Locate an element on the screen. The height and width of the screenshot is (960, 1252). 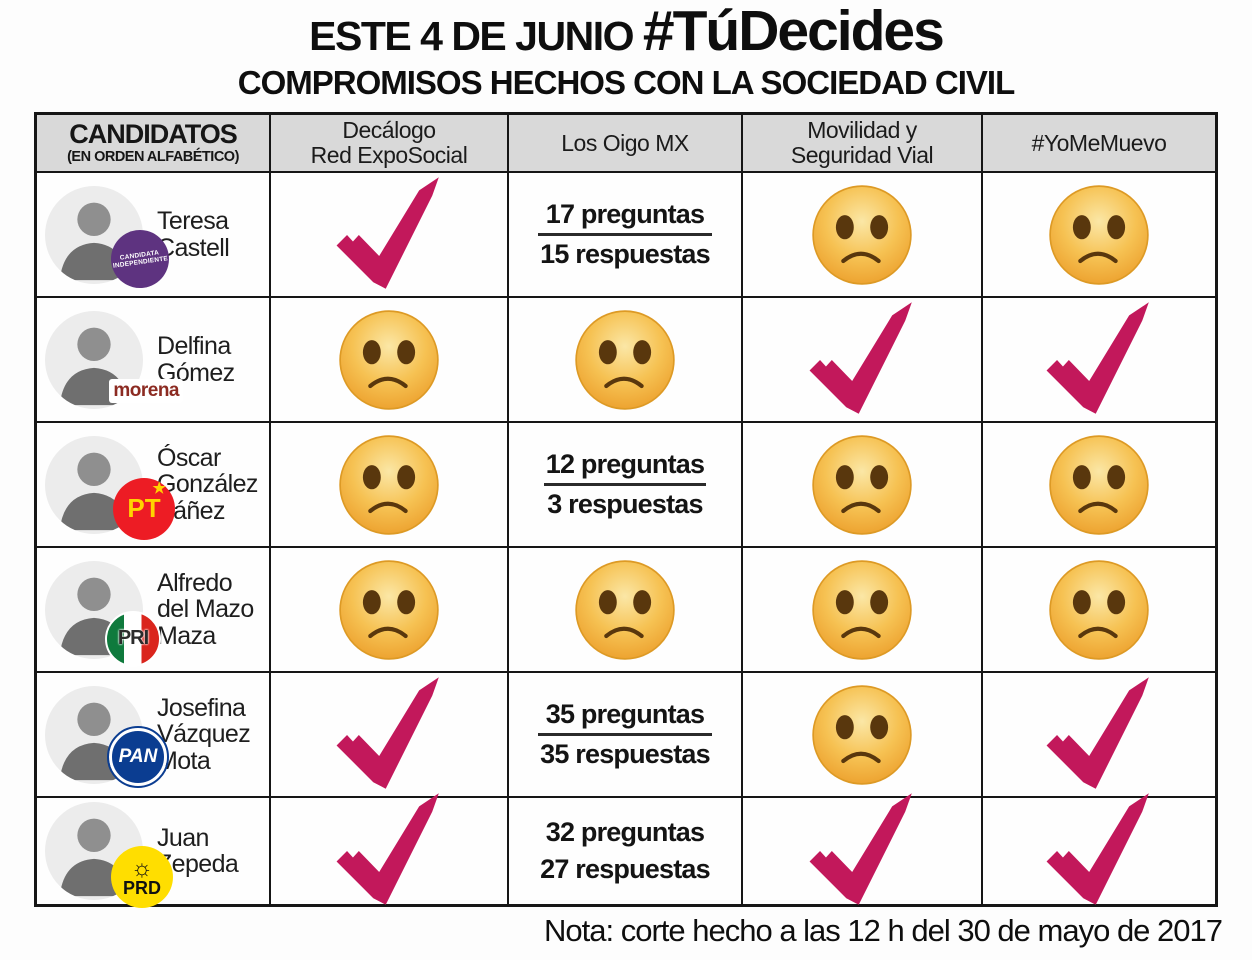
pri-logo: PRI is located at coordinates (133, 638).